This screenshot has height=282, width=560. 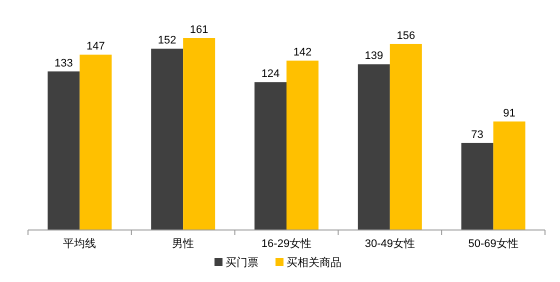 I want to click on x-tick-label: 30-49女性, so click(x=389, y=244).